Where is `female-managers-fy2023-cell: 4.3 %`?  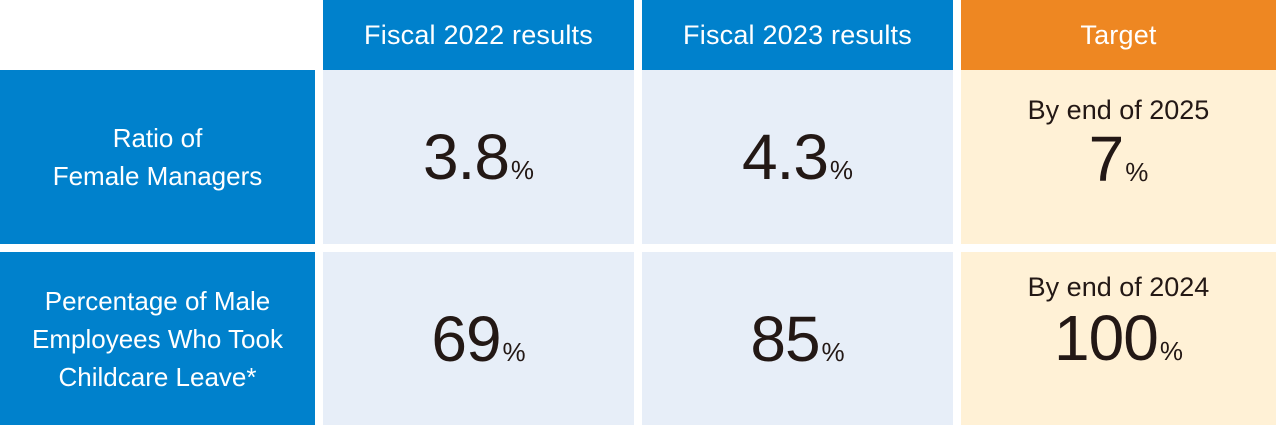 female-managers-fy2023-cell: 4.3 % is located at coordinates (797, 157).